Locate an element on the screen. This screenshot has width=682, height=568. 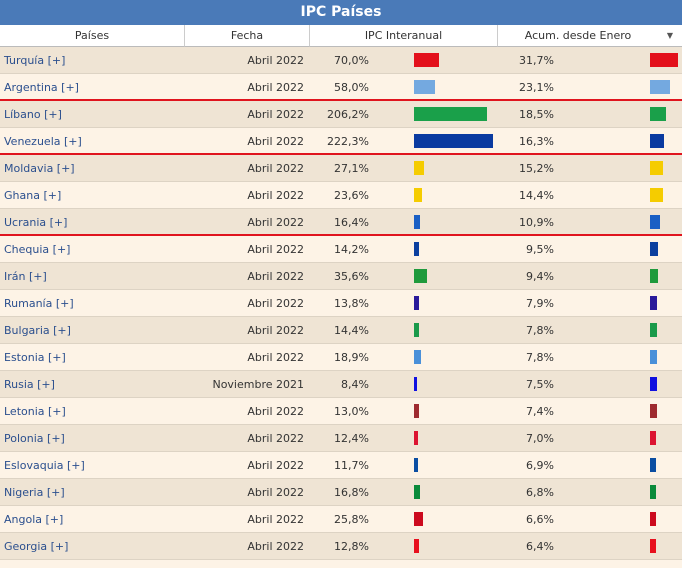
ipc-value: 8,4% is located at coordinates (355, 384).